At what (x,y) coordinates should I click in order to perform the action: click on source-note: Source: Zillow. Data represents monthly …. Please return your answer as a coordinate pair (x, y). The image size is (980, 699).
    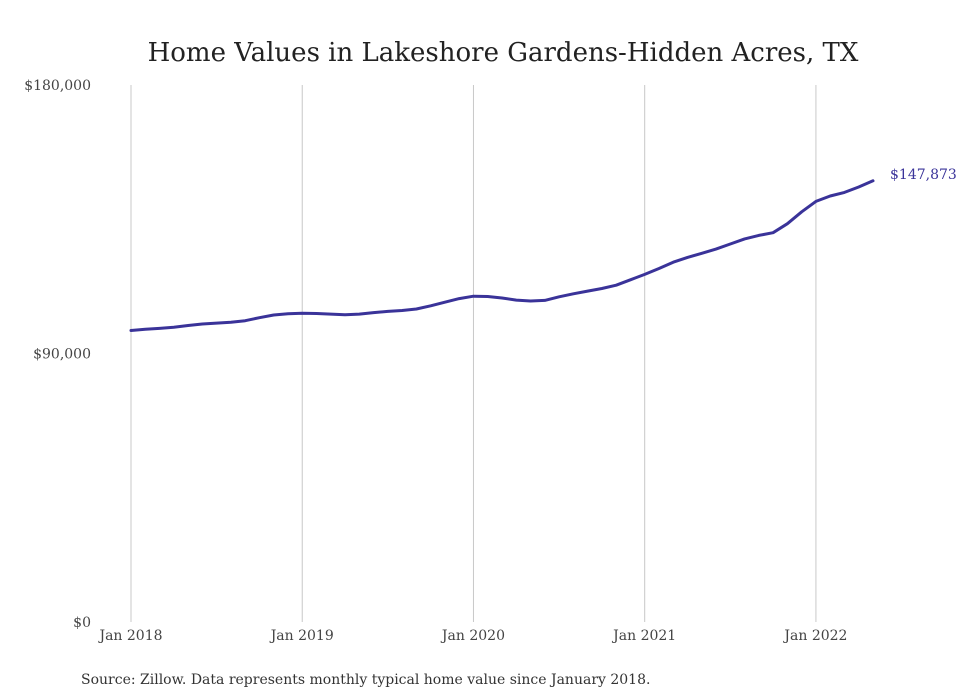
    Looking at the image, I should click on (365, 680).